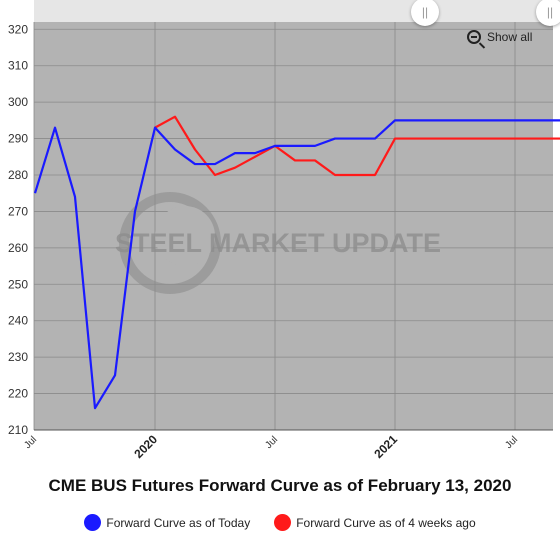  What do you see at coordinates (425, 13) in the screenshot?
I see `navigator-handle-left: ||` at bounding box center [425, 13].